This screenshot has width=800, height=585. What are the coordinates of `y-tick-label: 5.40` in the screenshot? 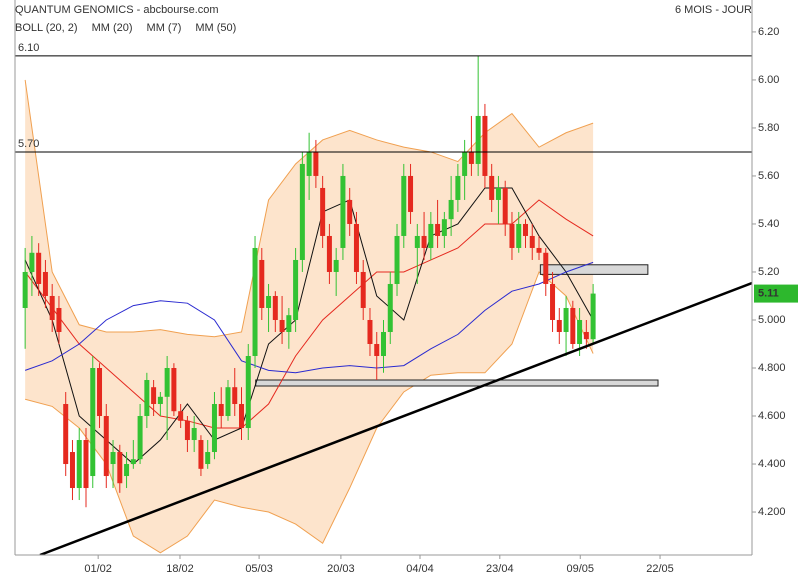 It's located at (768, 224).